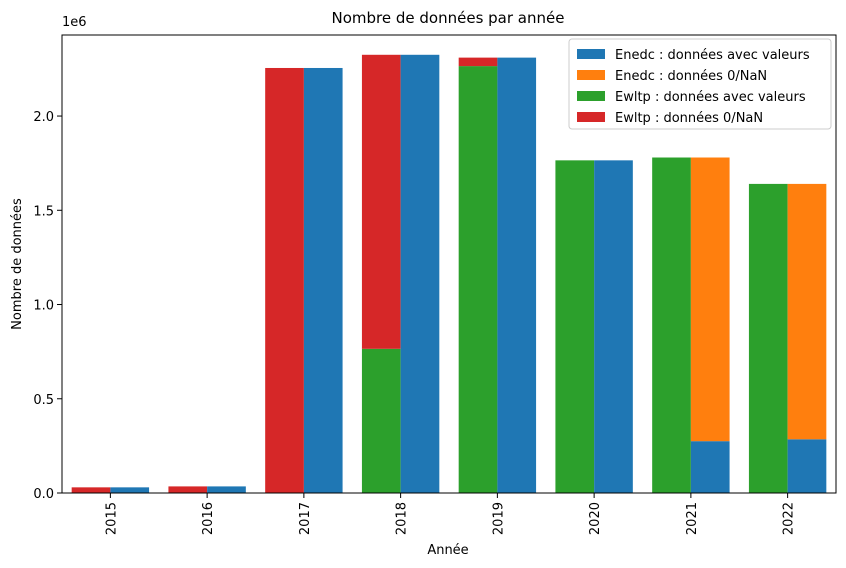 Image resolution: width=846 pixels, height=568 pixels. What do you see at coordinates (768, 338) in the screenshot?
I see `bar-ewltp-valeurs-2022` at bounding box center [768, 338].